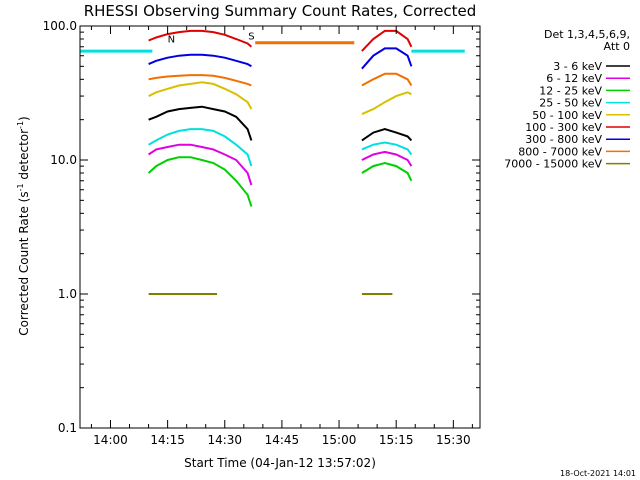  I want to click on legend-label-800-7000-kev: 800 - 7000 keV, so click(560, 151).